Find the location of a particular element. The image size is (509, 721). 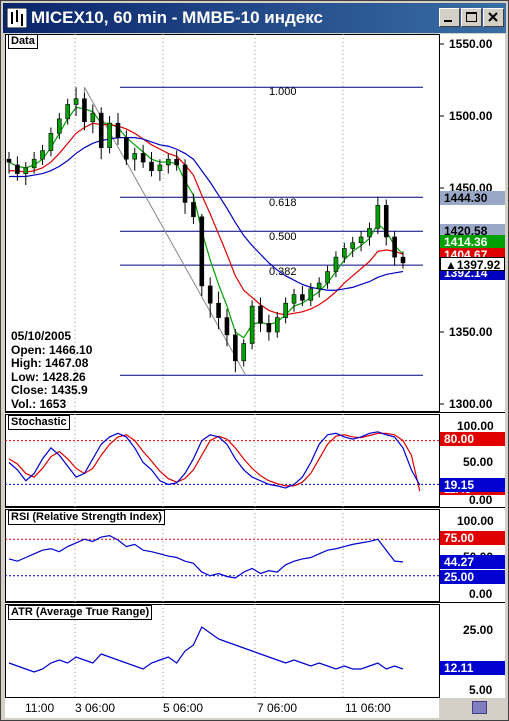

time-label: 5 06:00 is located at coordinates (183, 708).